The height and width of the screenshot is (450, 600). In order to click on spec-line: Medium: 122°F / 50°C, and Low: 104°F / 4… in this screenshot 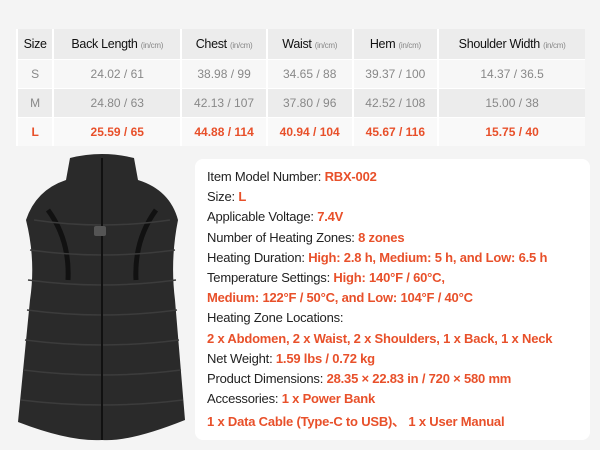, I will do `click(340, 297)`.